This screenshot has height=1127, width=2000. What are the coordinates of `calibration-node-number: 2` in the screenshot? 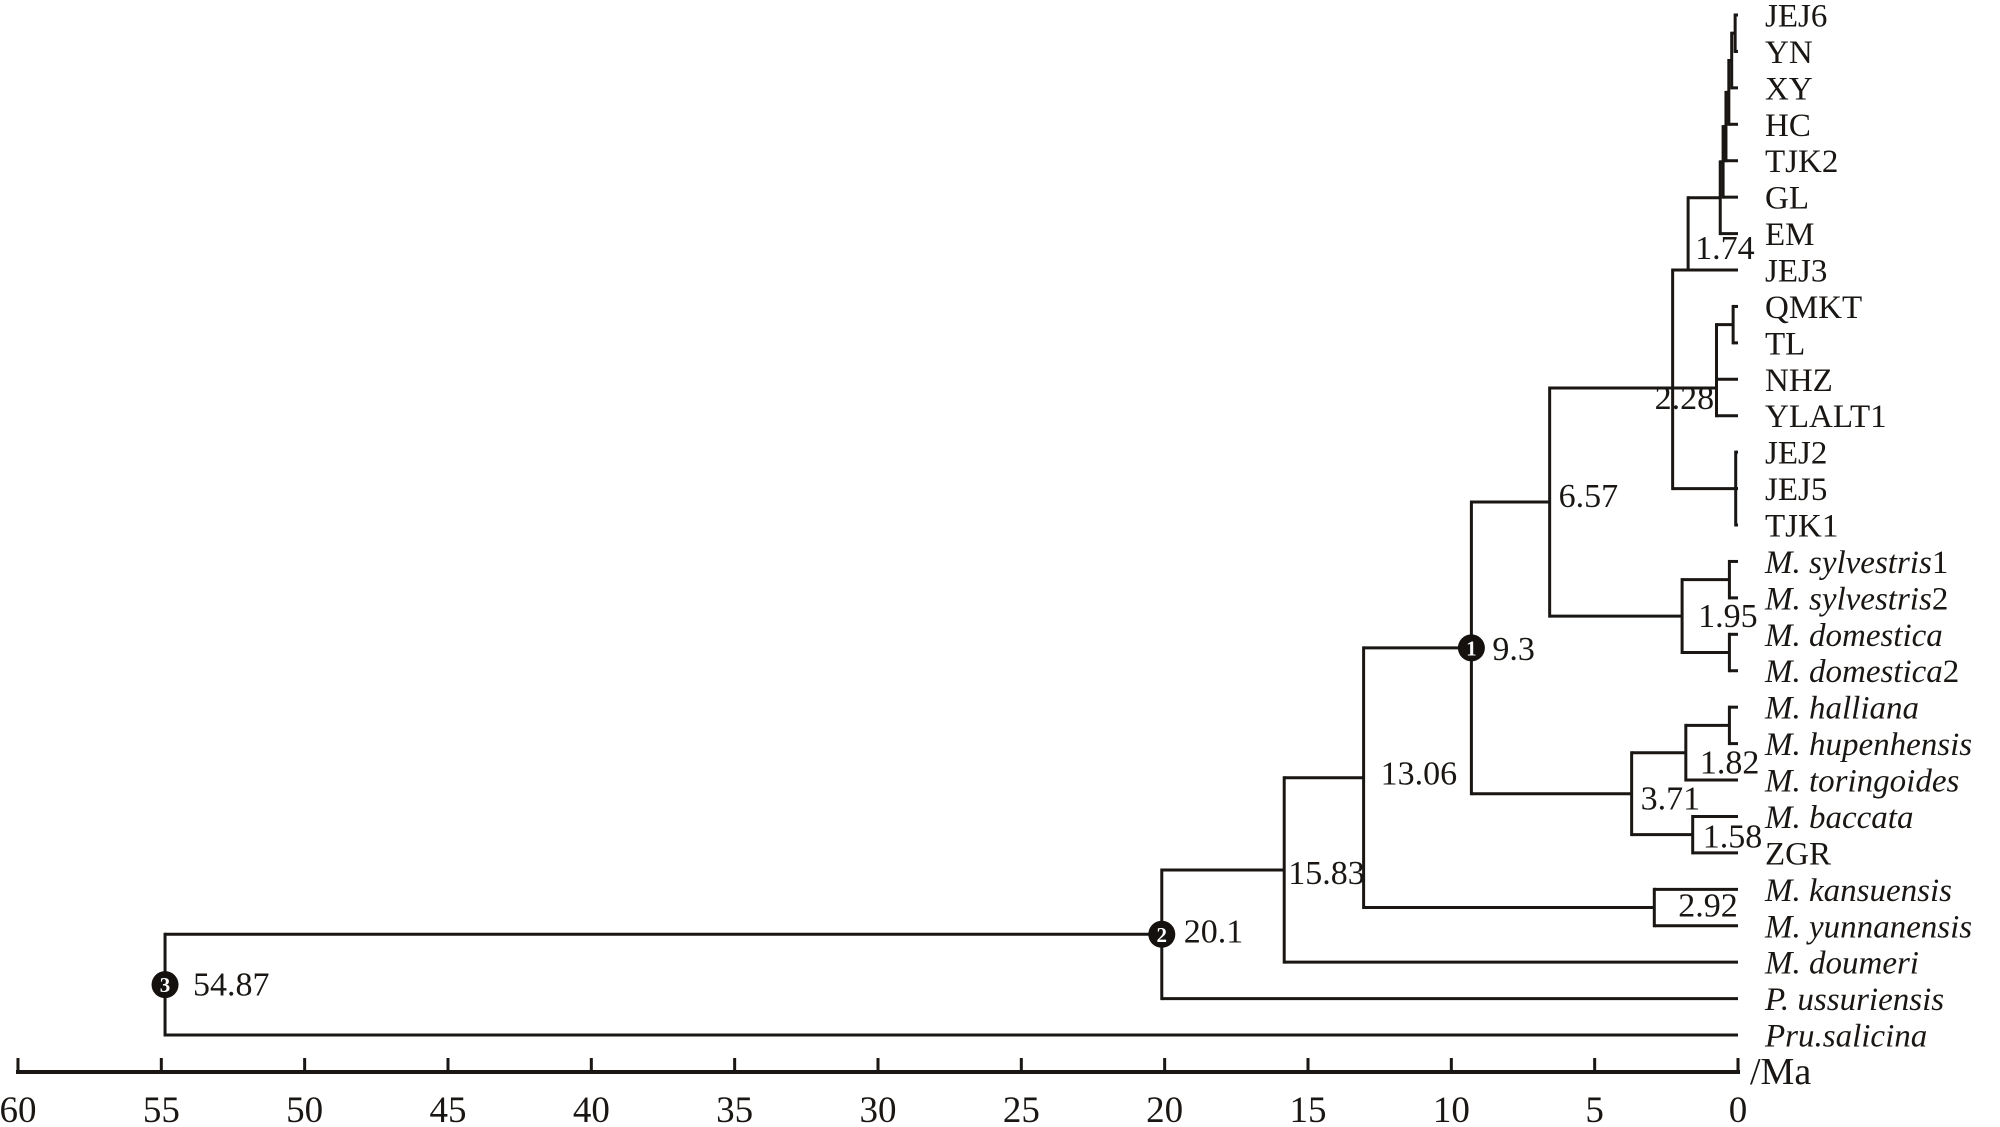 It's located at (1162, 935).